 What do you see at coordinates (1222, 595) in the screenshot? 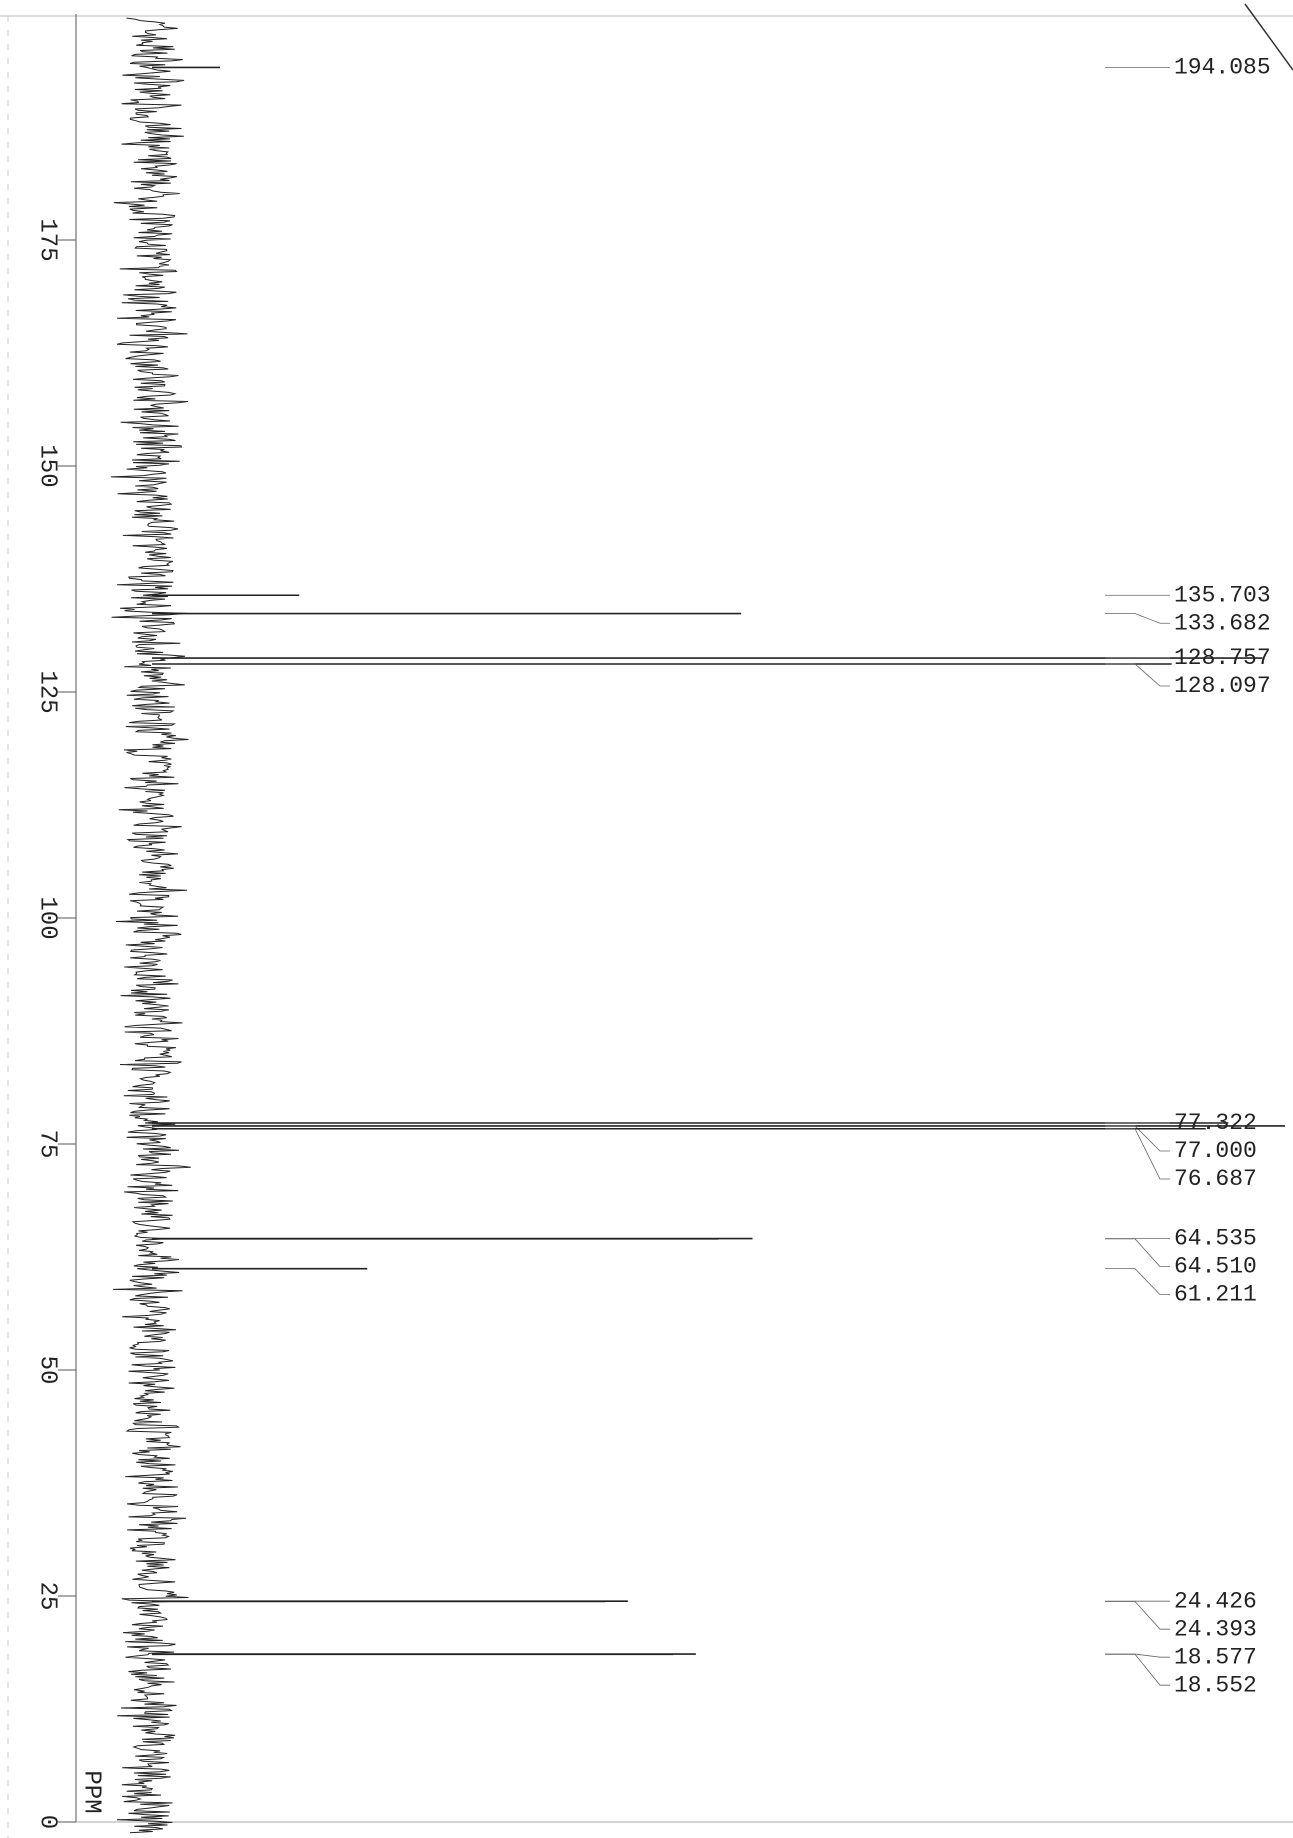
I see `peak-label: 135.703` at bounding box center [1222, 595].